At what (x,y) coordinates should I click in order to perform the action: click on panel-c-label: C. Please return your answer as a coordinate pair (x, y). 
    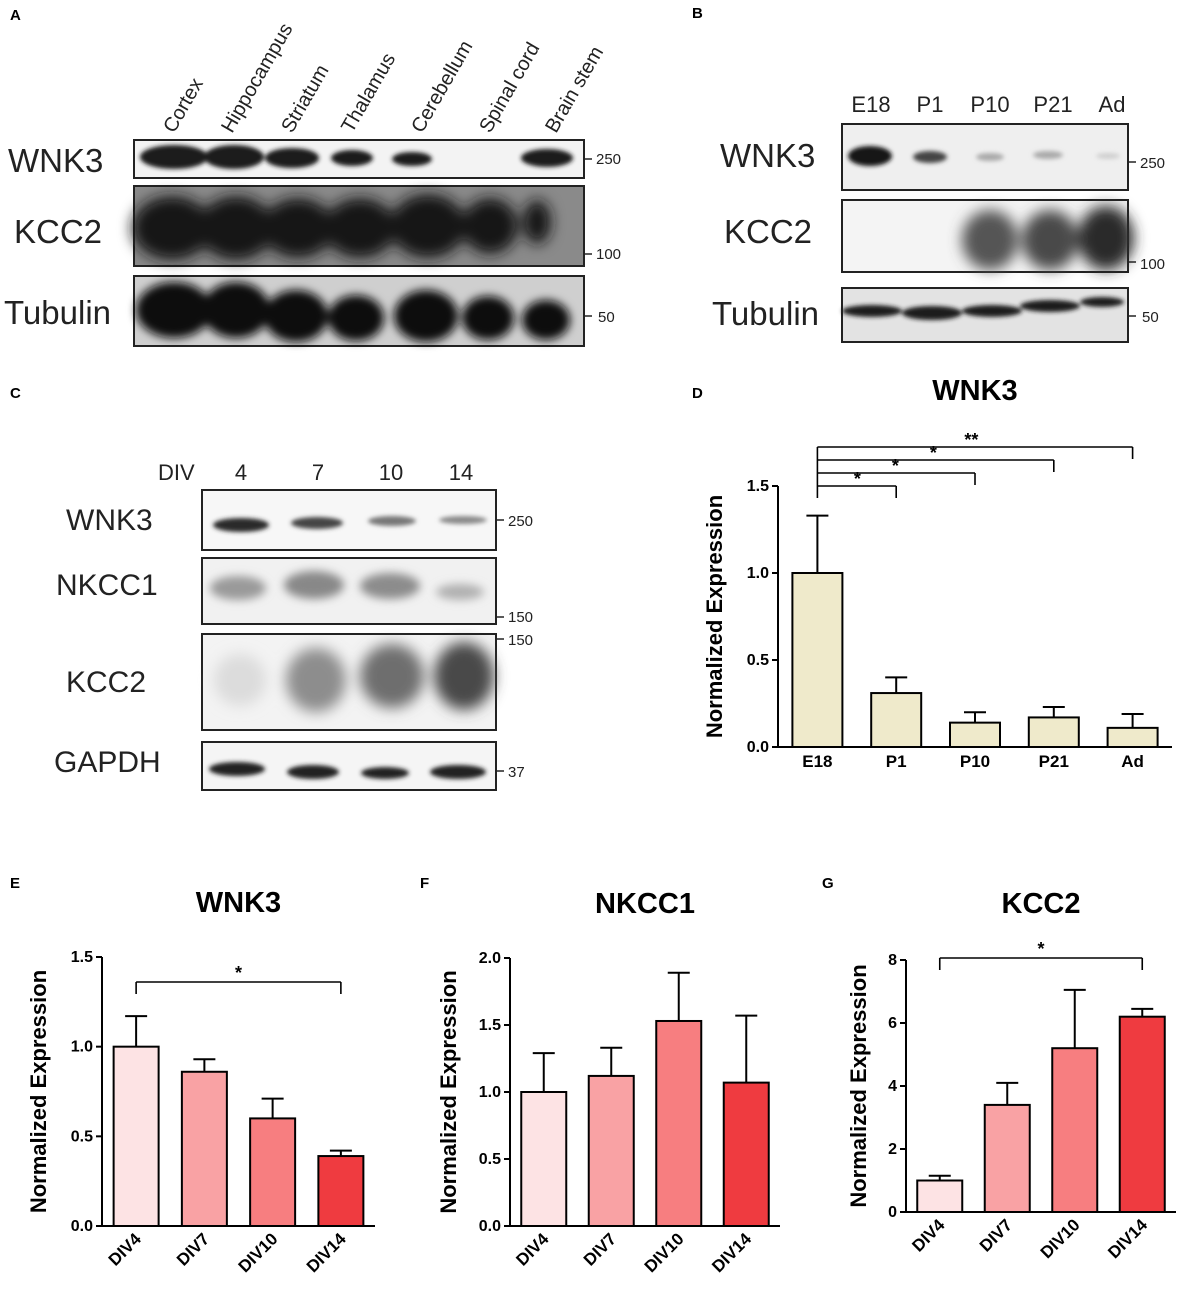
    Looking at the image, I should click on (15, 393).